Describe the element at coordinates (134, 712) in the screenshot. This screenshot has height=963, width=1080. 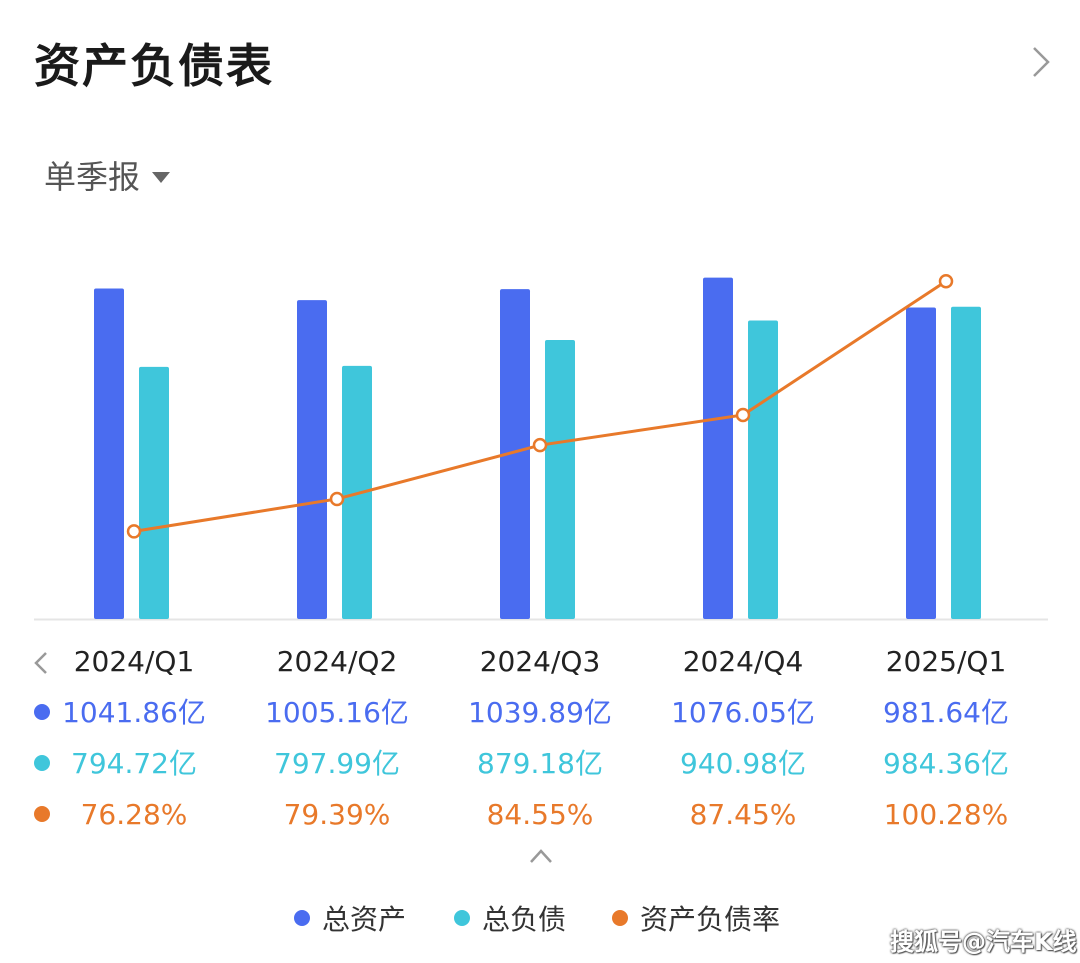
I see `total-assets-value: 1041.86亿` at that location.